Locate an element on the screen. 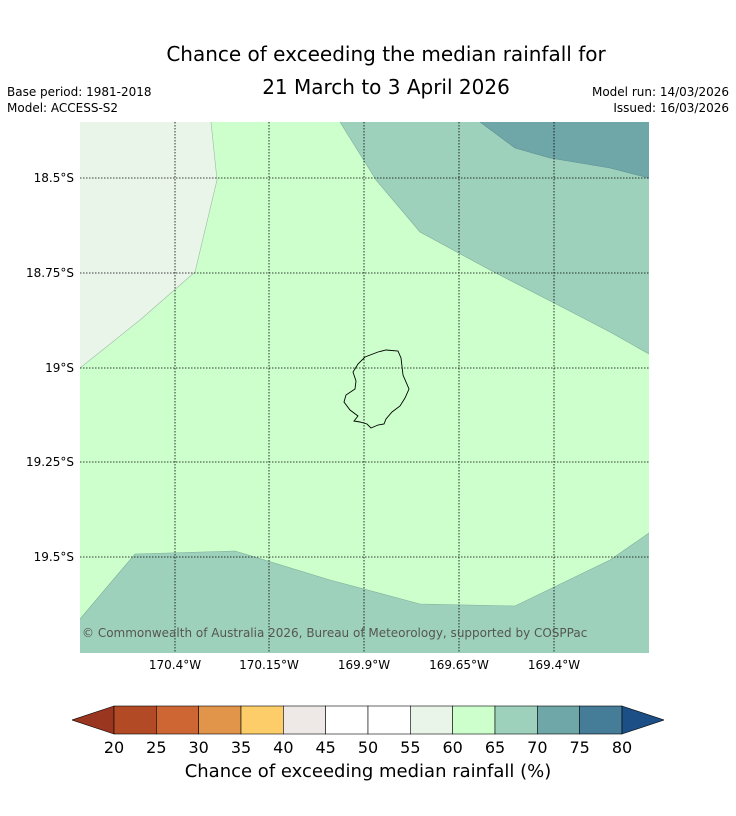  colorbar-tick-label: 80 is located at coordinates (622, 747).